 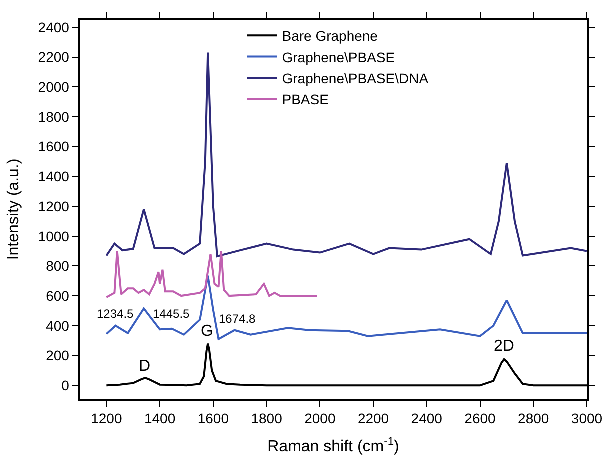 I want to click on y-tick-label: 1600, so click(x=54, y=146).